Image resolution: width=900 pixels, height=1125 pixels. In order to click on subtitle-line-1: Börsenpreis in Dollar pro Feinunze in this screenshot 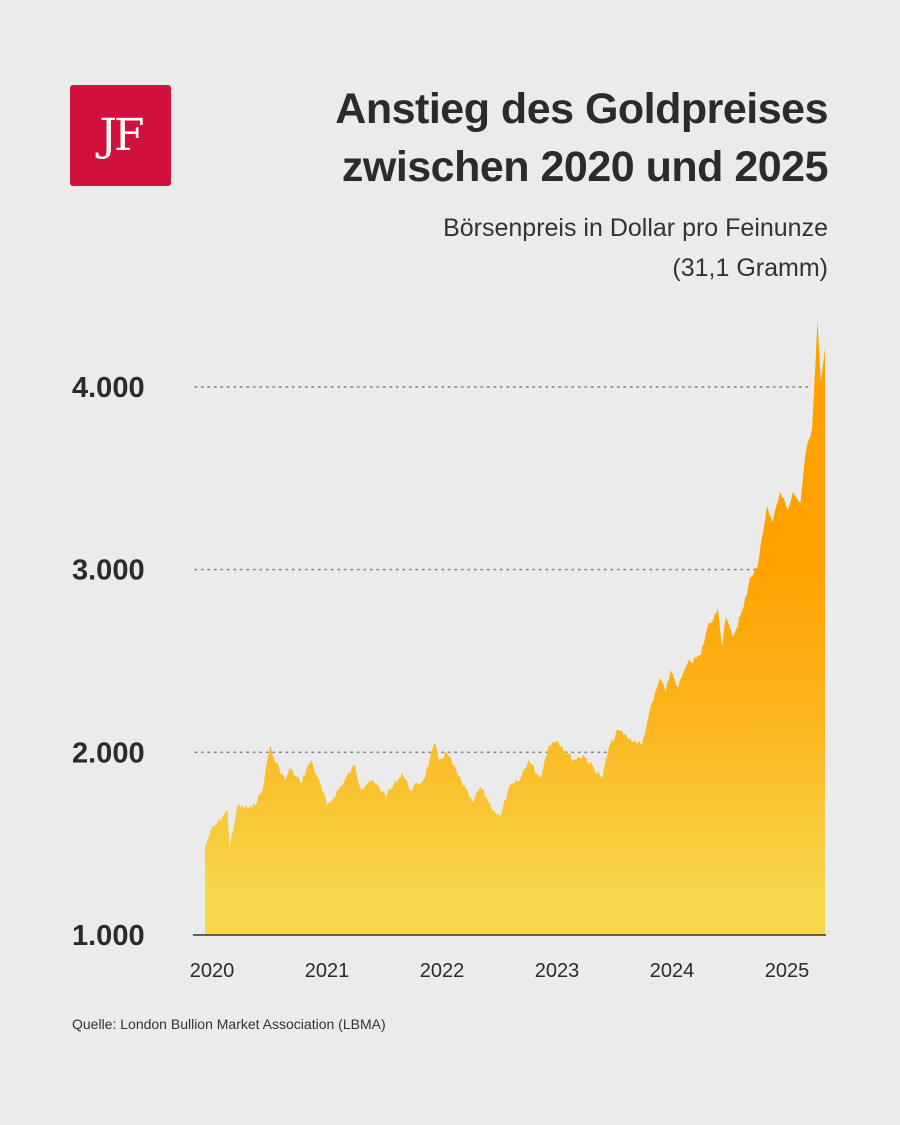, I will do `click(635, 228)`.